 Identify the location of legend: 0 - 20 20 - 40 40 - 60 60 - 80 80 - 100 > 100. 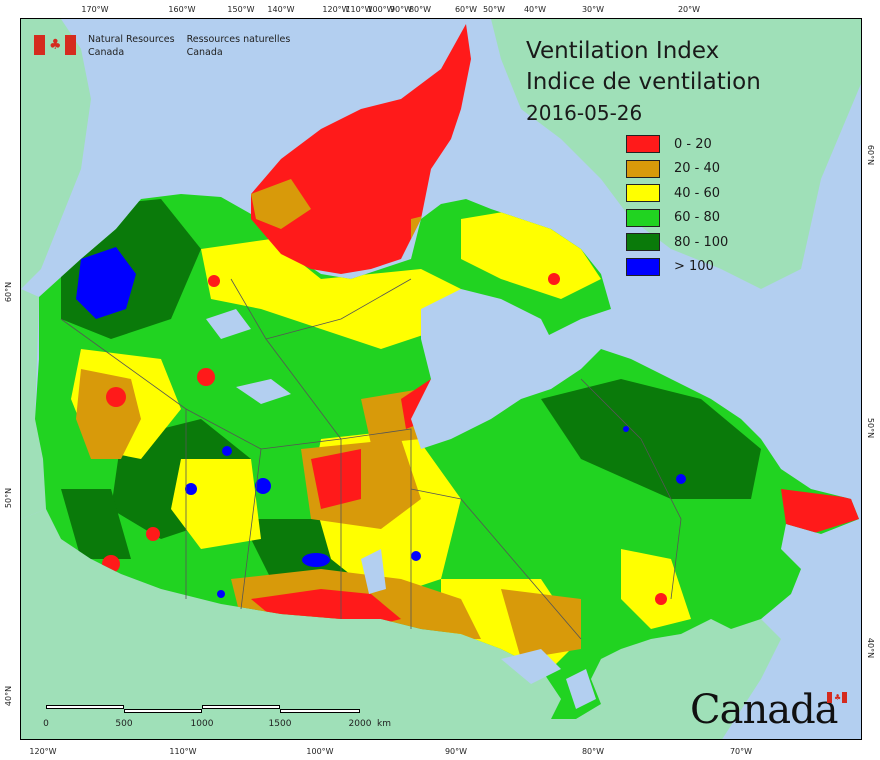
(677, 205).